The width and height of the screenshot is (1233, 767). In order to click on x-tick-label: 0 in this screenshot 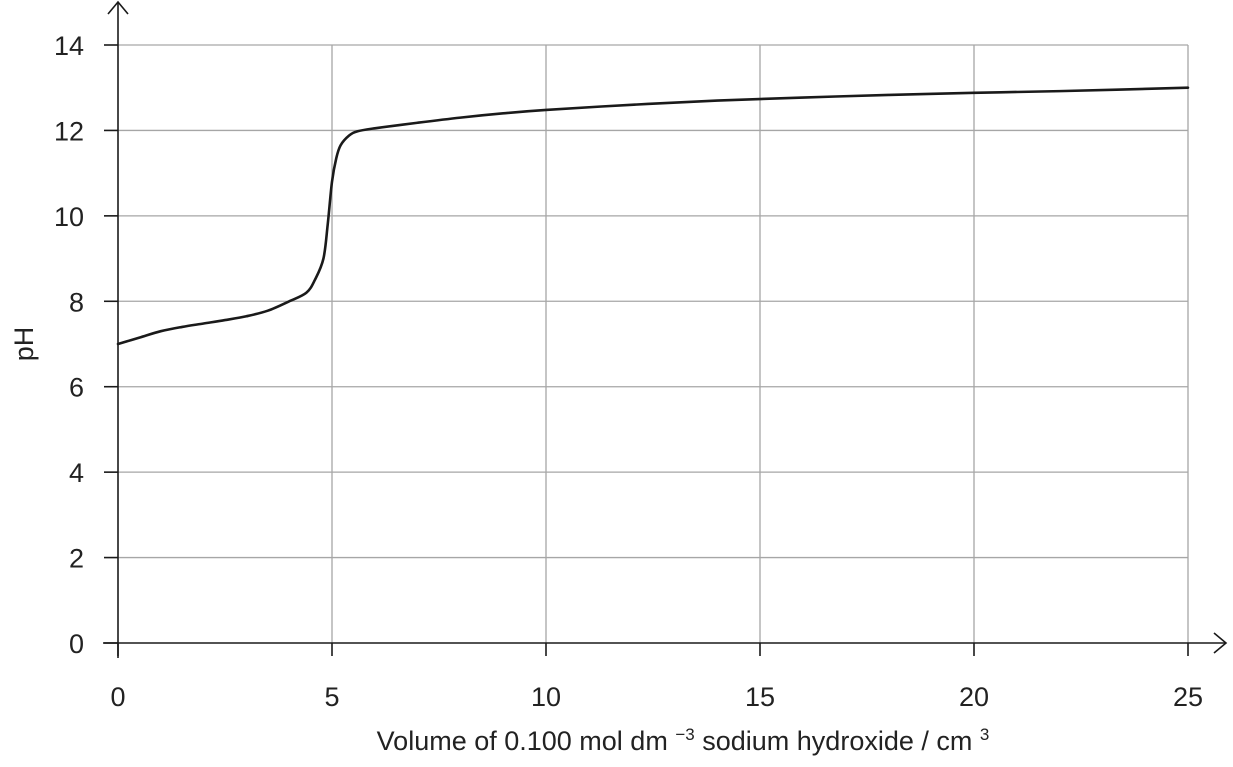, I will do `click(117, 697)`.